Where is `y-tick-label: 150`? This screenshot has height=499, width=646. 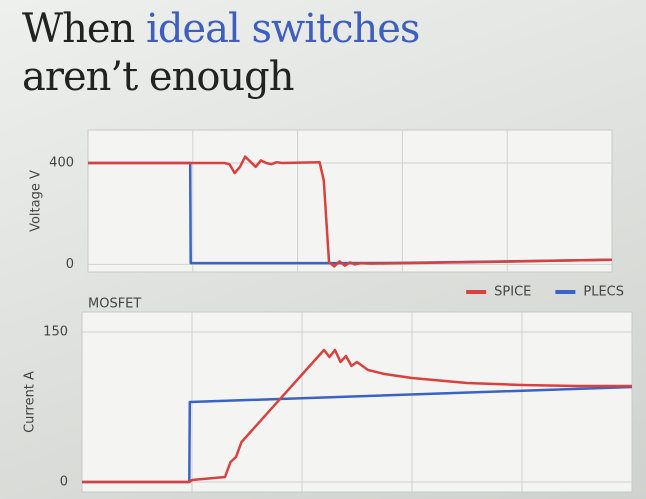
y-tick-label: 150 is located at coordinates (55, 332).